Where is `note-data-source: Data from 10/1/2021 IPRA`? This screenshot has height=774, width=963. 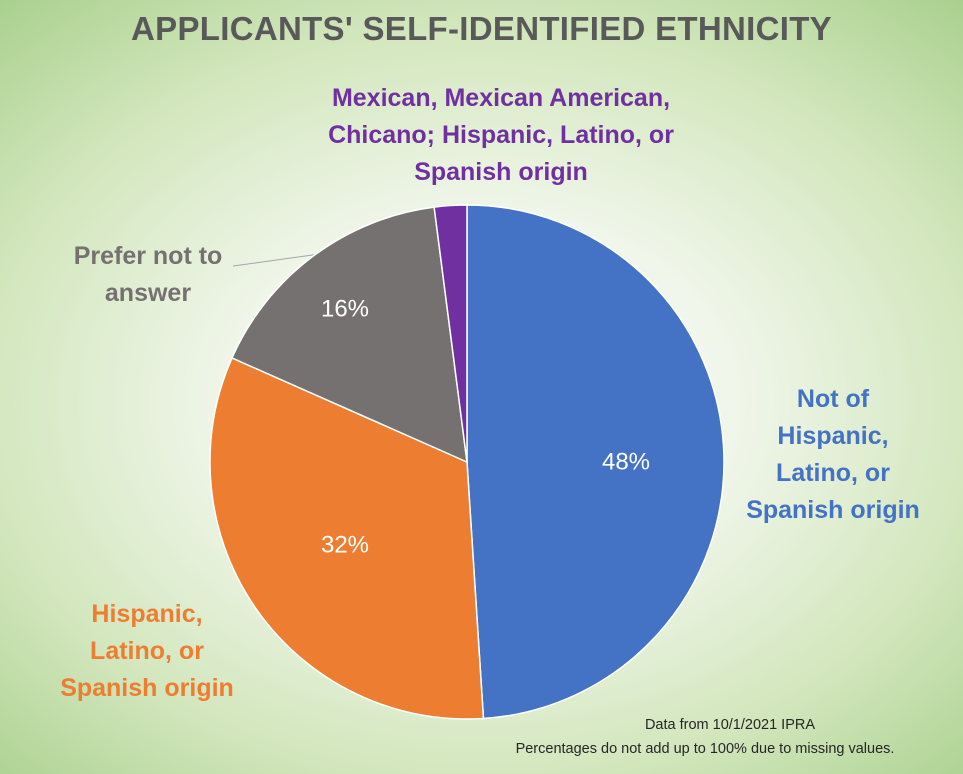 note-data-source: Data from 10/1/2021 IPRA is located at coordinates (730, 725).